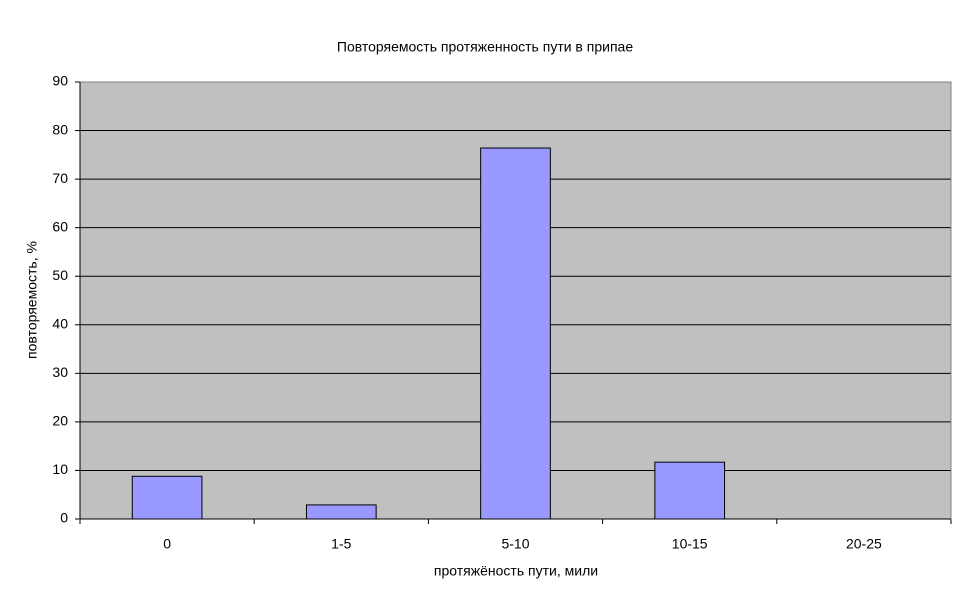 The width and height of the screenshot is (969, 603). Describe the element at coordinates (60, 129) in the screenshot. I see `y-tick-label: 80` at that location.